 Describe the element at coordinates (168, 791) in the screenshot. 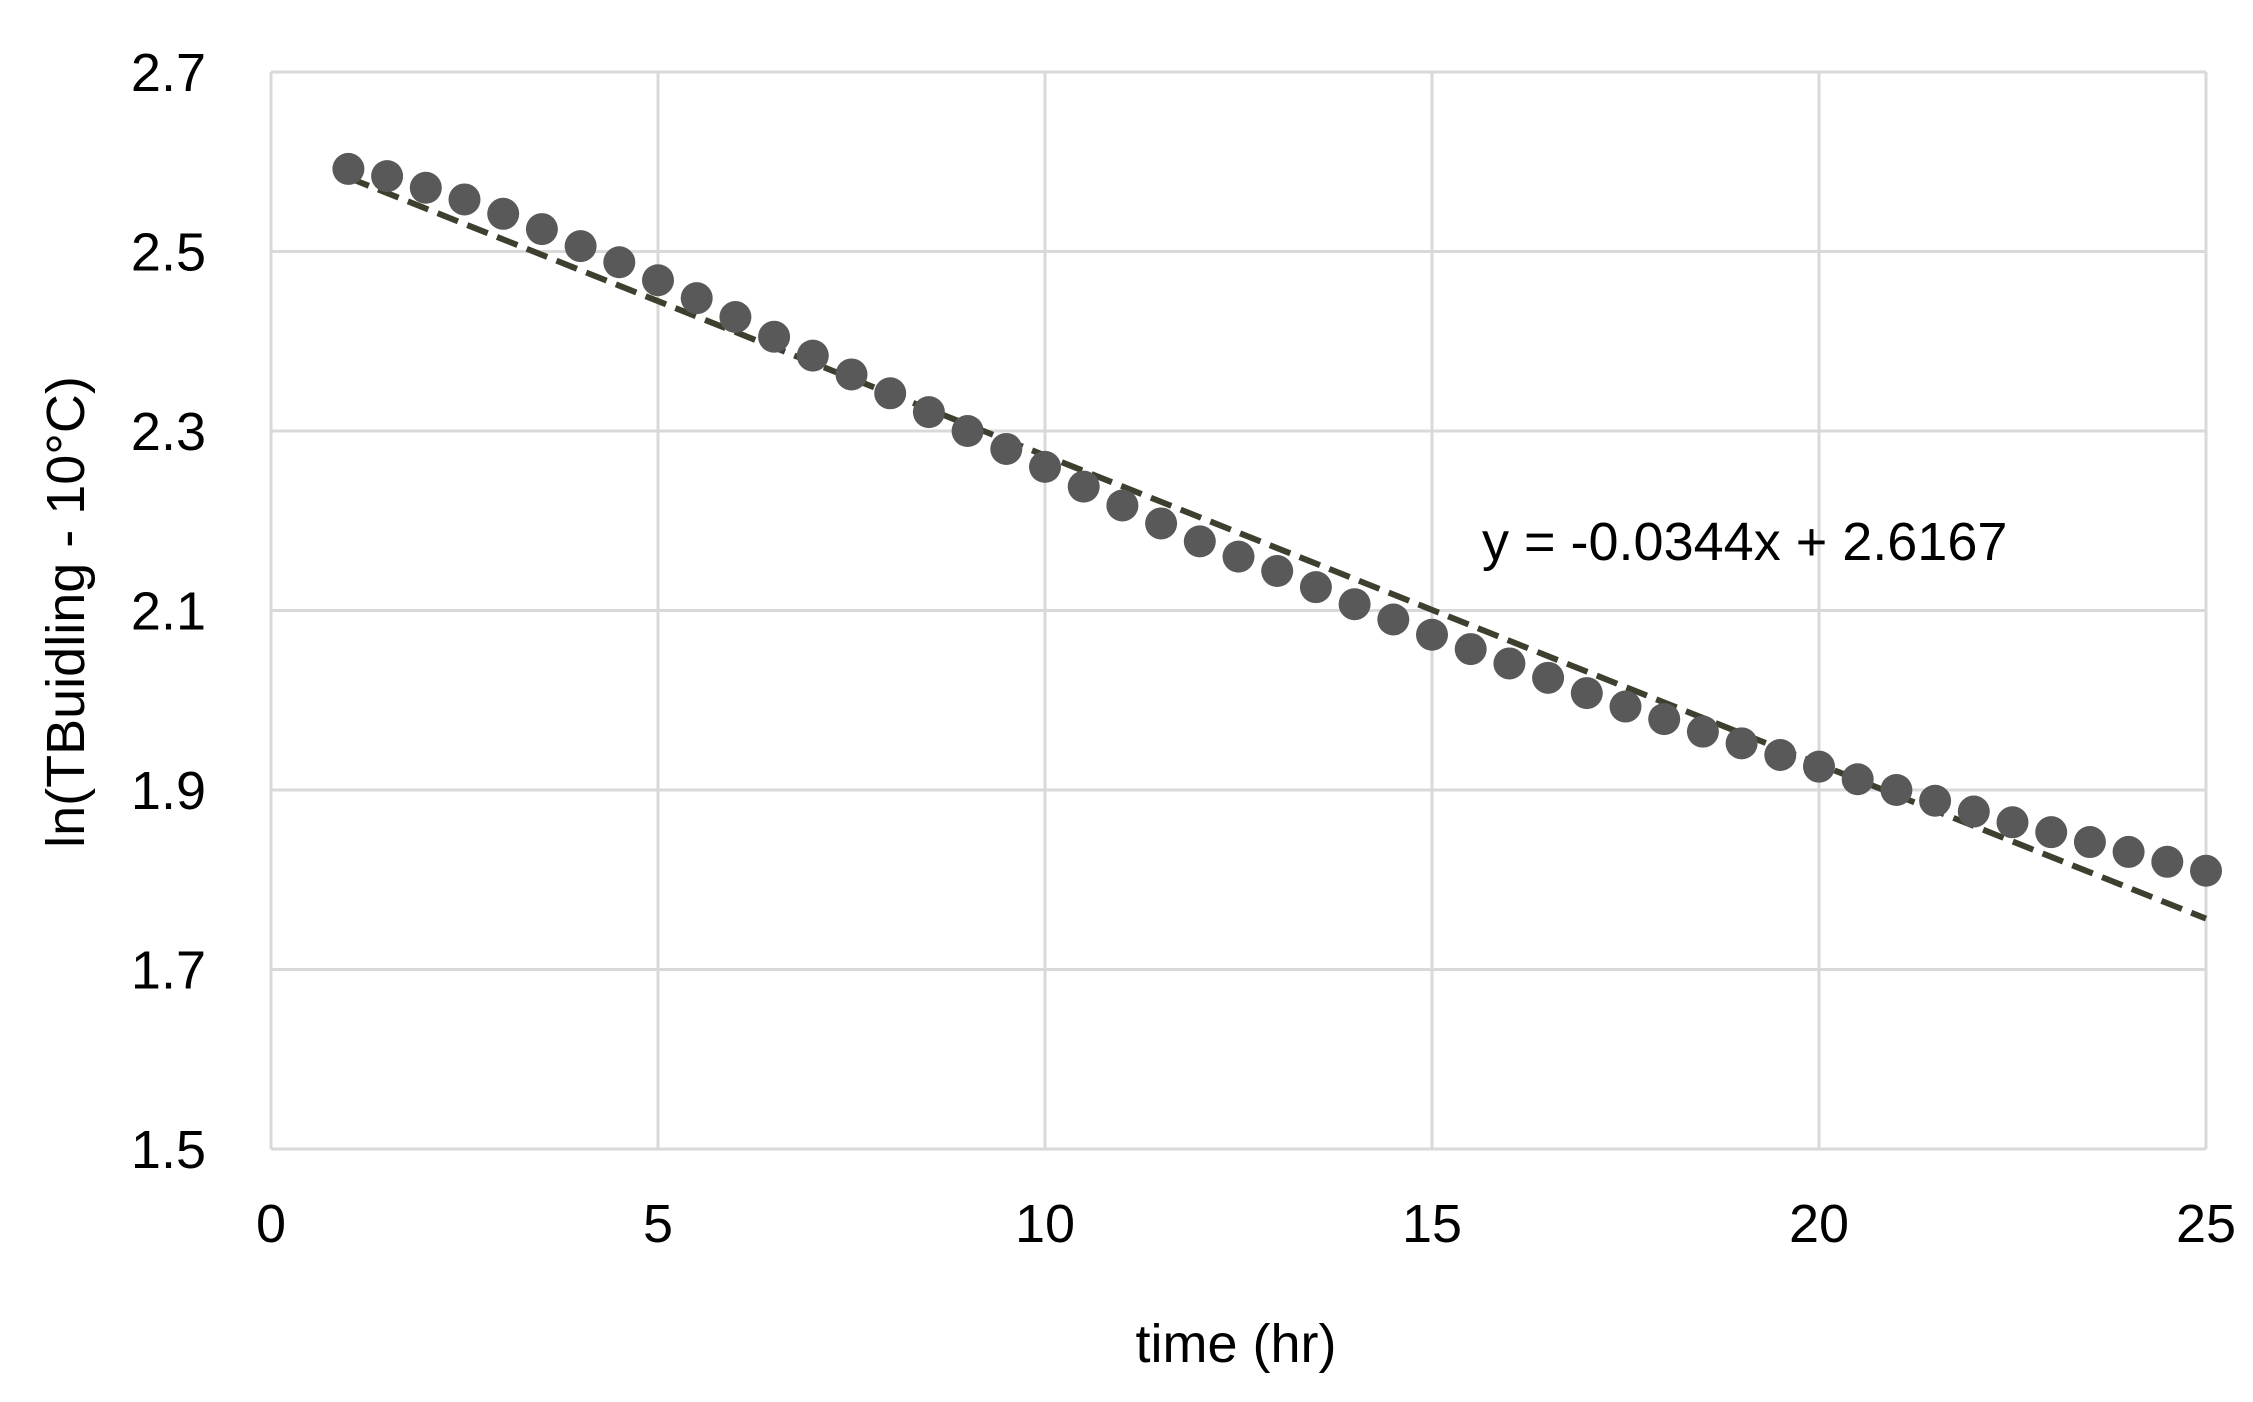

I see `y-tick-label: 1.9` at that location.